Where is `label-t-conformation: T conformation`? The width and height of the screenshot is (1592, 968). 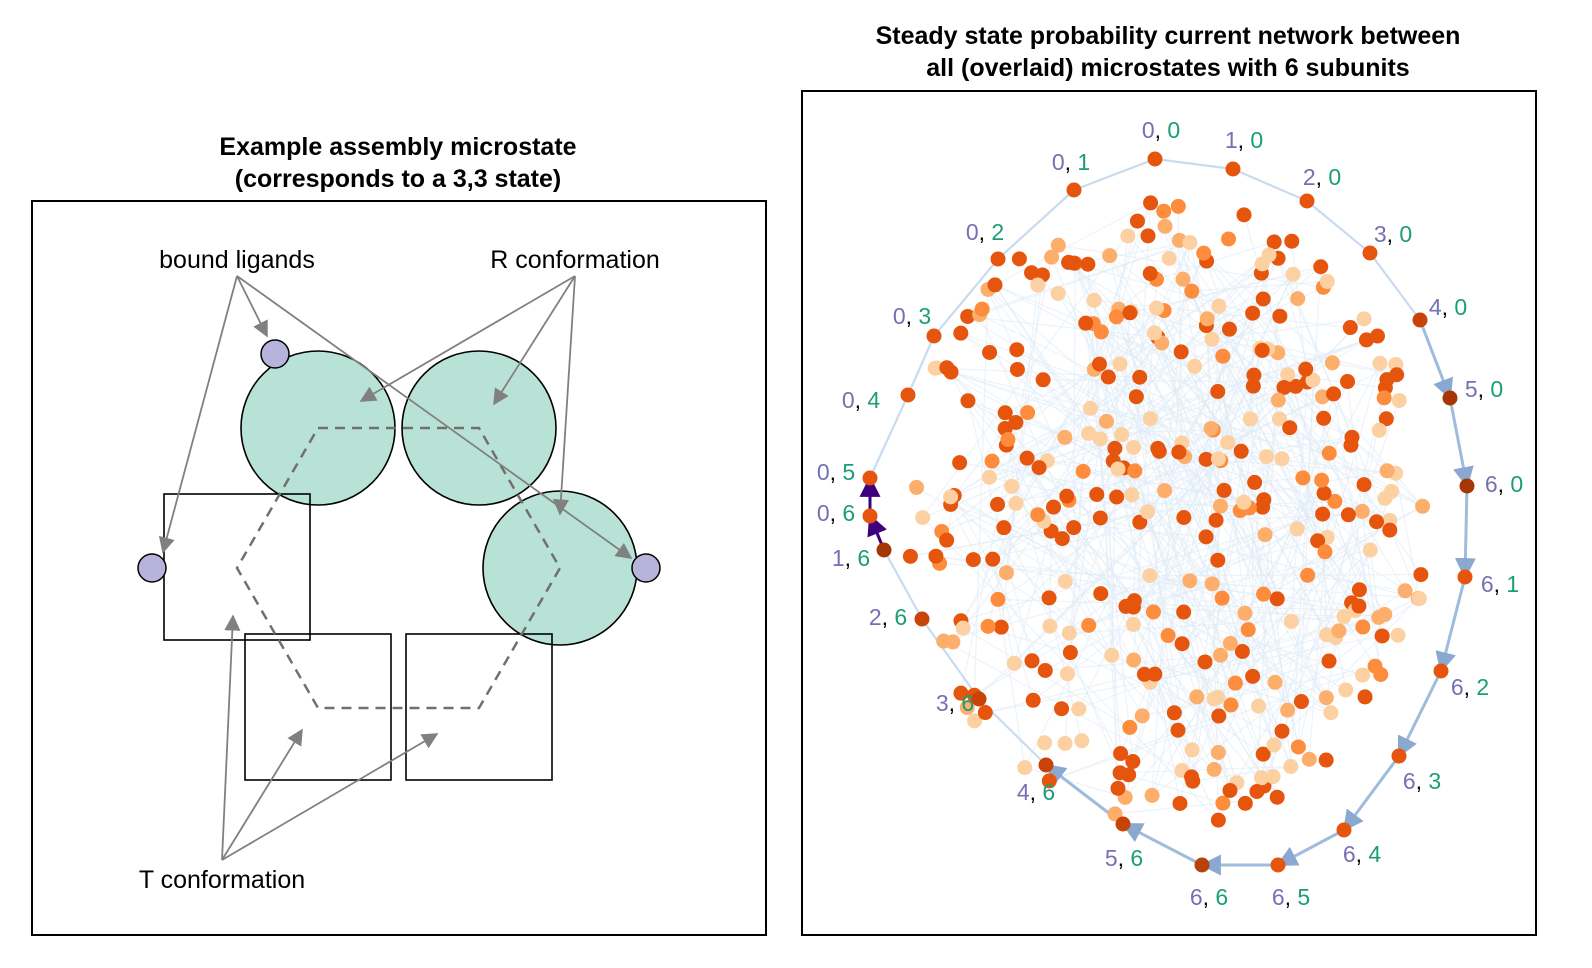
label-t-conformation: T conformation is located at coordinates (222, 880).